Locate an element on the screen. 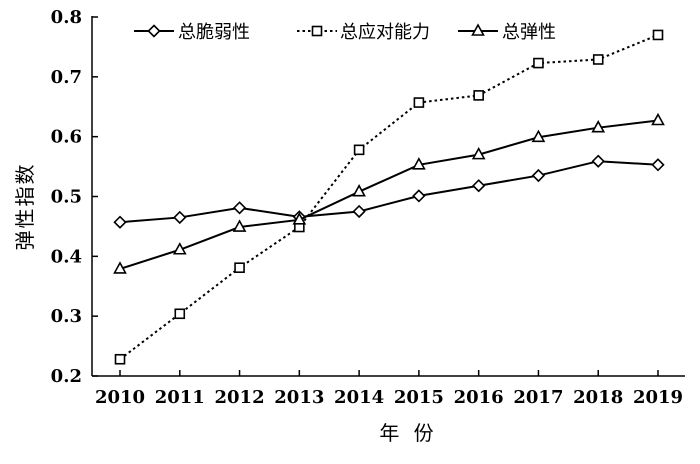 Image resolution: width=700 pixels, height=464 pixels. x-axis-ticks: 2010 2011 2012 2013 2014 2015 2016 2017 2018 2019 is located at coordinates (389, 389).